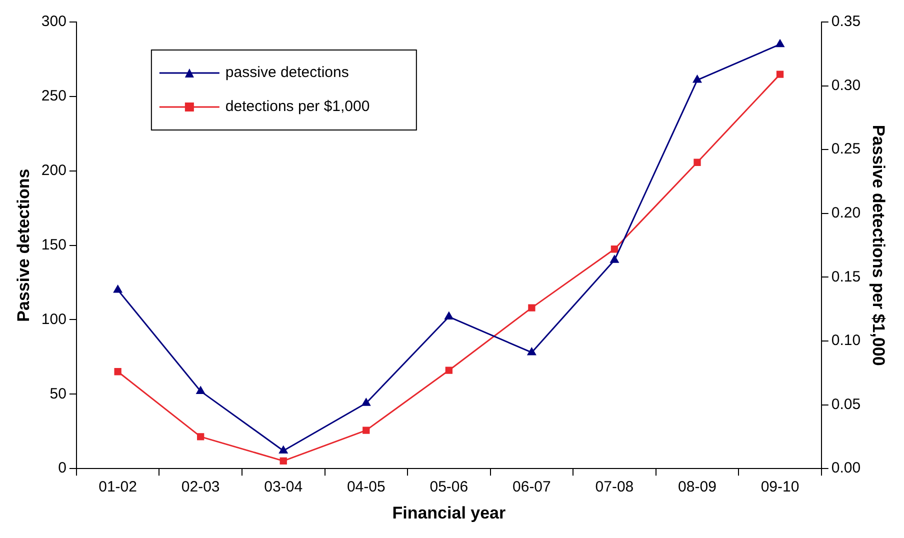  What do you see at coordinates (366, 487) in the screenshot?
I see `x-tick-label: 04-05` at bounding box center [366, 487].